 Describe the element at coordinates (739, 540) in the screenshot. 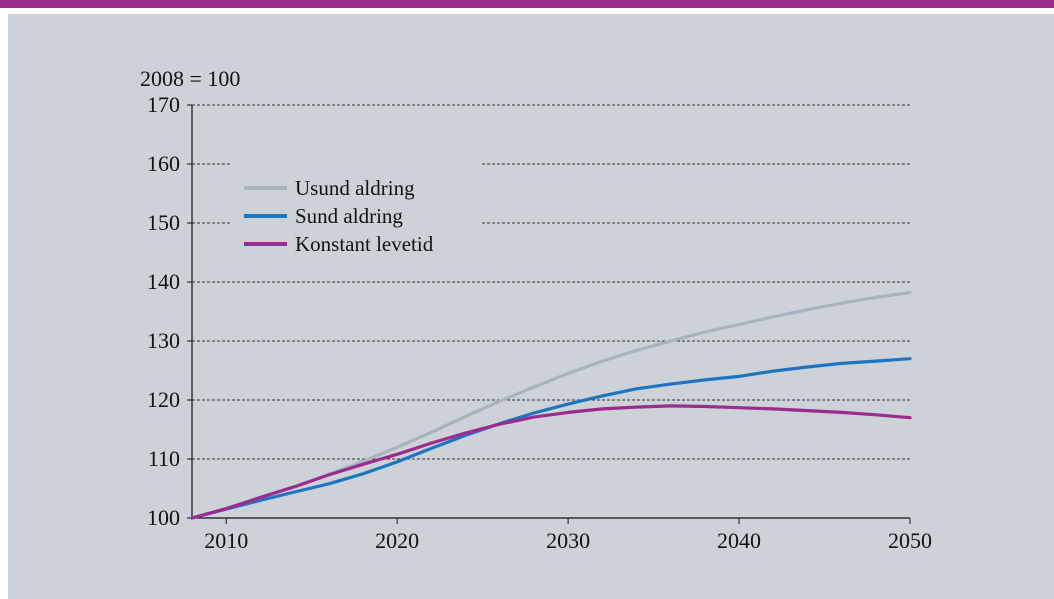

I see `x-tick-label: 2040` at that location.